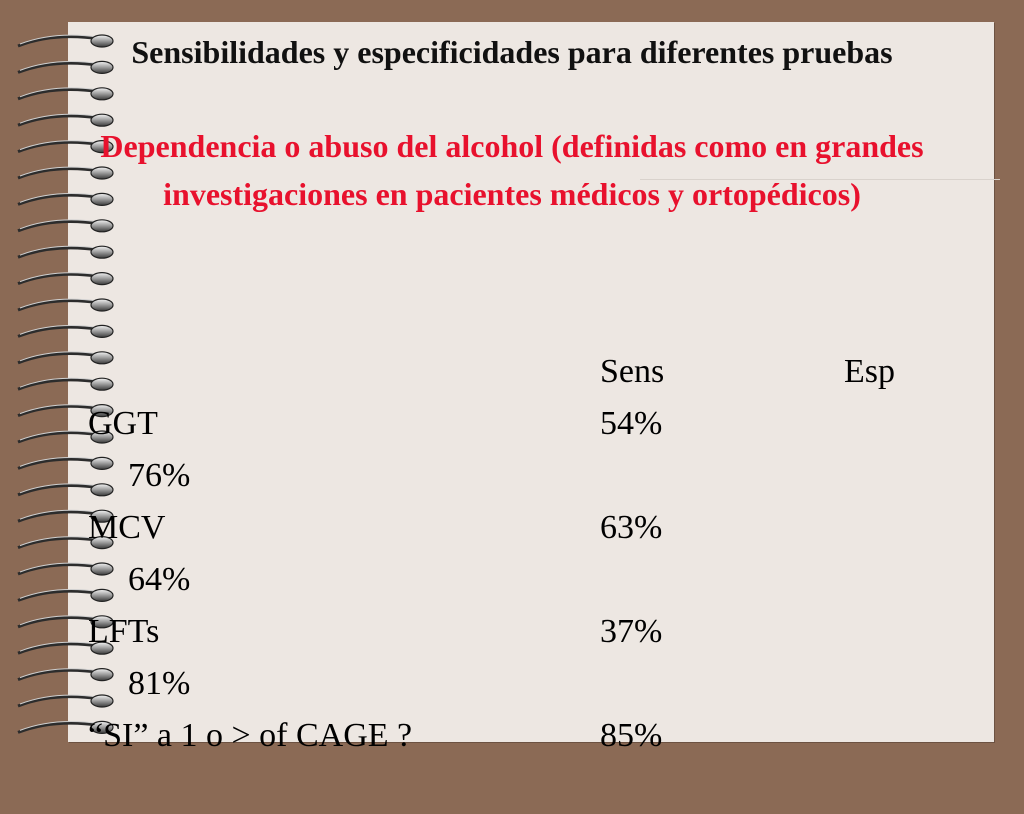 The width and height of the screenshot is (1024, 814). Describe the element at coordinates (250, 735) in the screenshot. I see `test-name: “SI” a 1 o > of CAGE ?` at that location.